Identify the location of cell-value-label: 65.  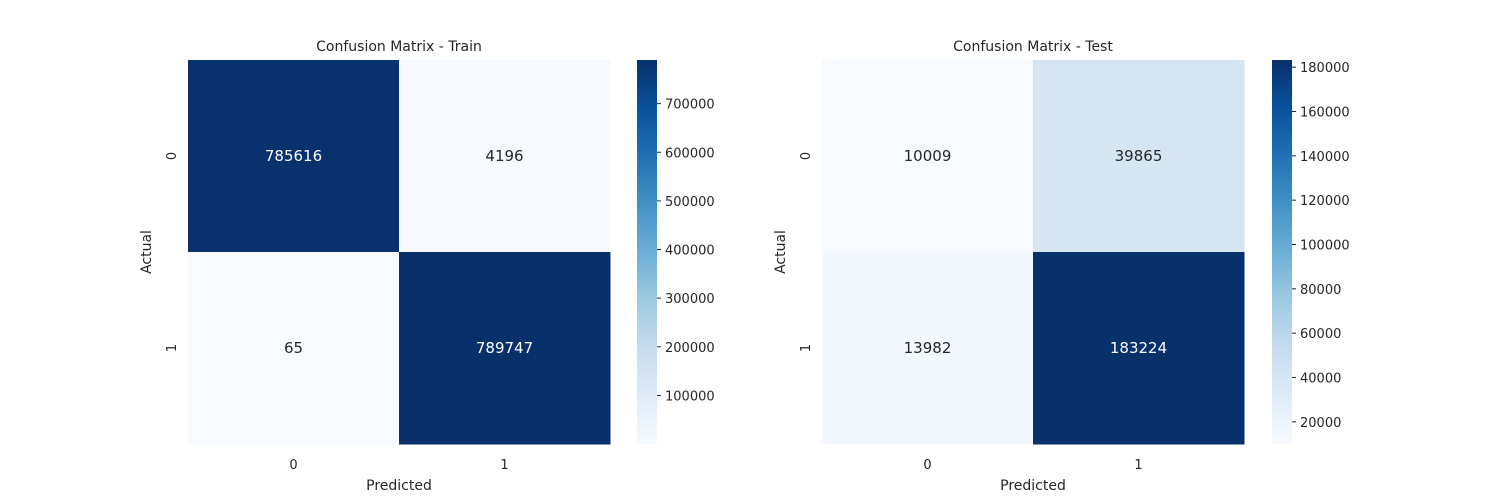
(293, 348).